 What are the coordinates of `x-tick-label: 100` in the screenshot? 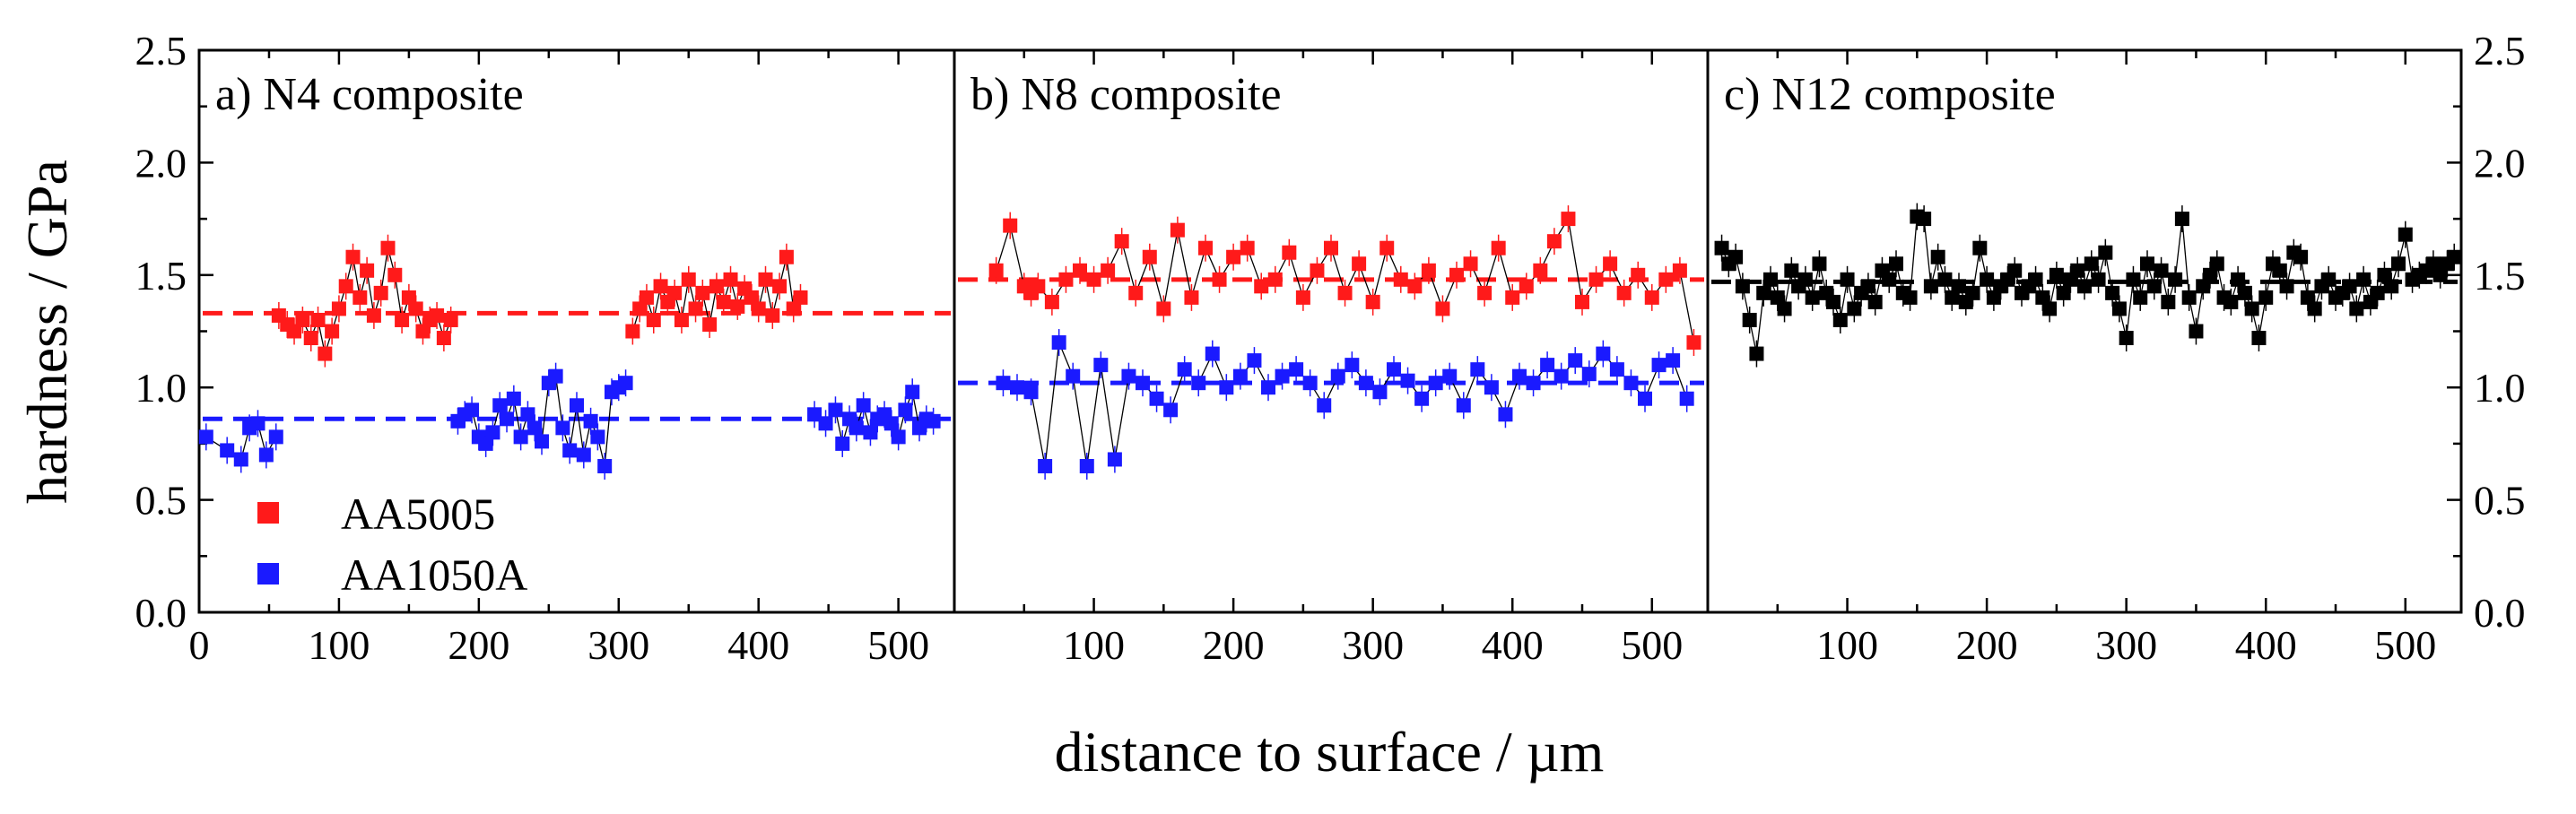 It's located at (1847, 645).